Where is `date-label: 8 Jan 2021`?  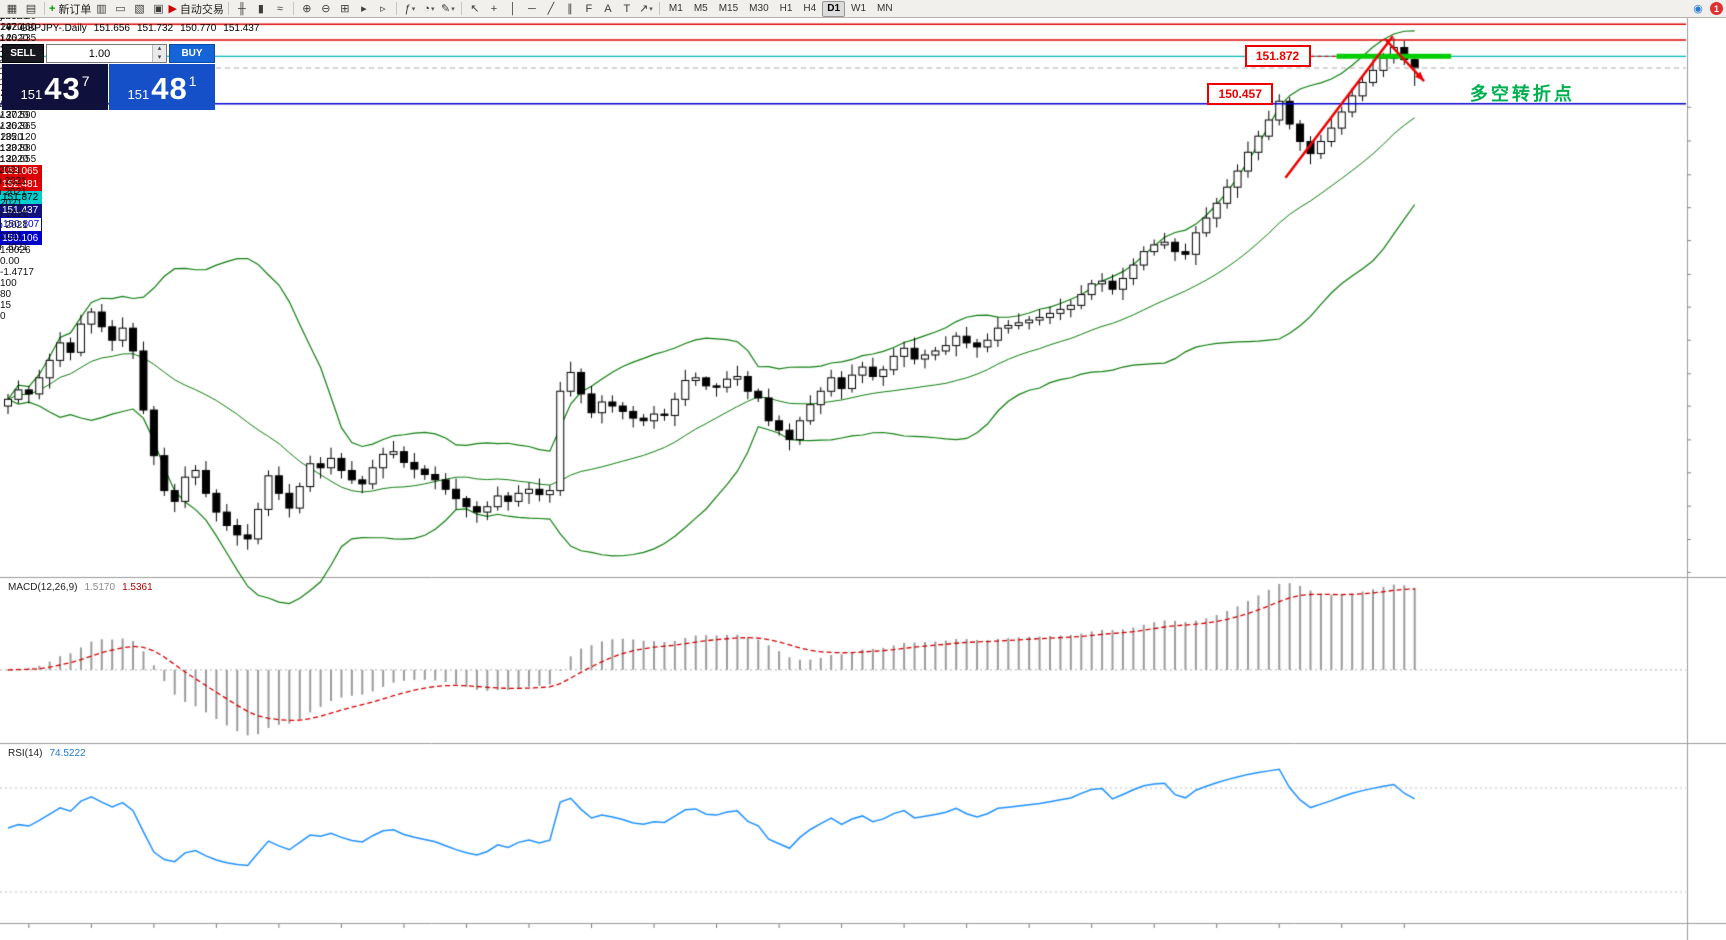 date-label: 8 Jan 2021 is located at coordinates (11, 170).